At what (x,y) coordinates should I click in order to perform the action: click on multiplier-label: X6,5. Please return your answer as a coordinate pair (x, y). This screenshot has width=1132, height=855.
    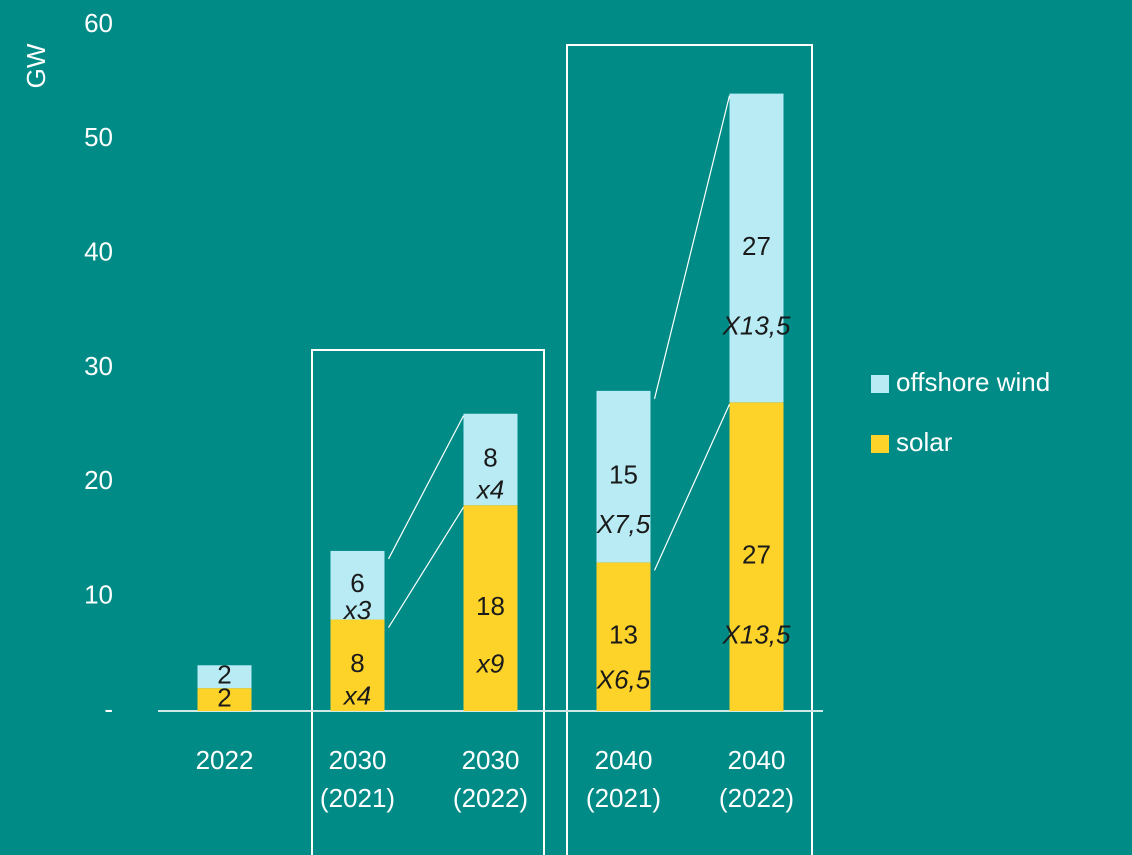
    Looking at the image, I should click on (623, 679).